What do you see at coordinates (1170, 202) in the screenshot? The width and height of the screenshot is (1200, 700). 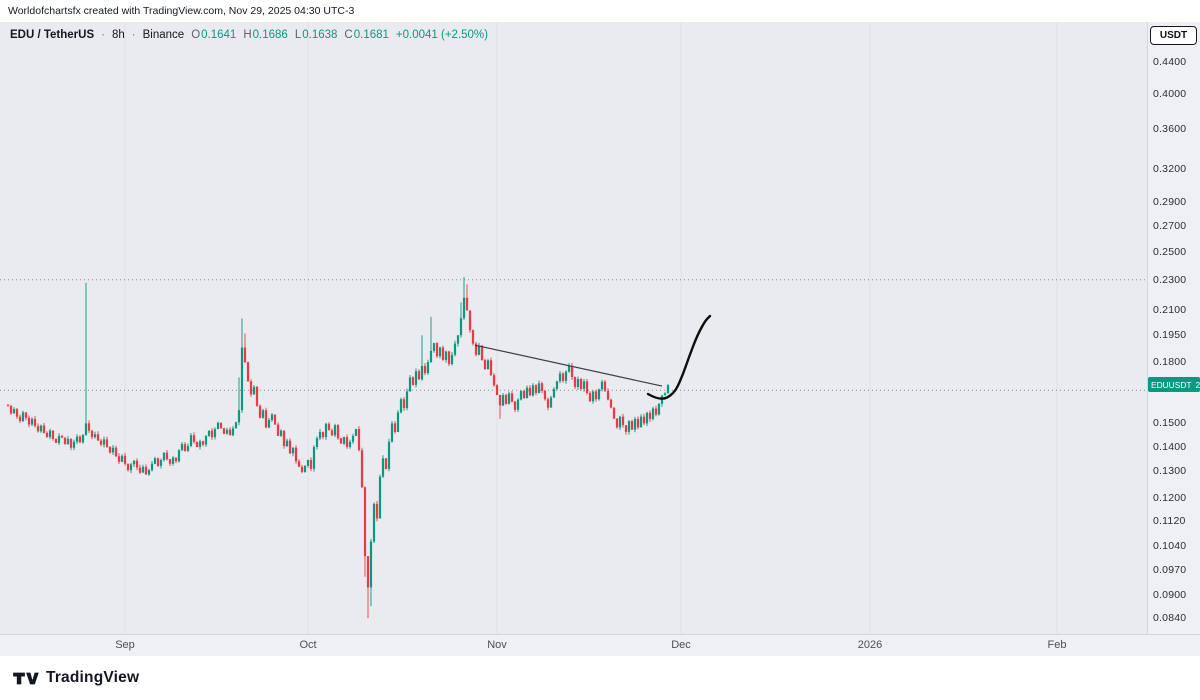 I see `price-tick: 0.2900` at bounding box center [1170, 202].